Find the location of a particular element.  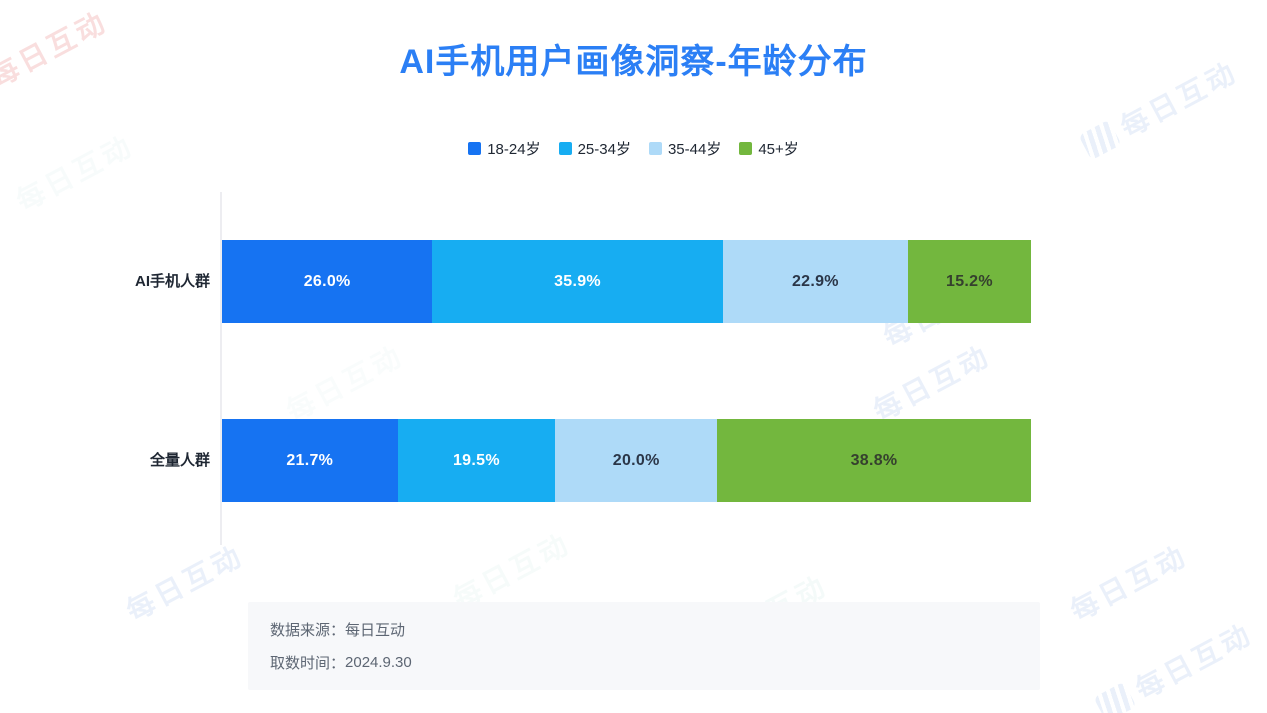

legend-item: 18-24岁 is located at coordinates (504, 148).